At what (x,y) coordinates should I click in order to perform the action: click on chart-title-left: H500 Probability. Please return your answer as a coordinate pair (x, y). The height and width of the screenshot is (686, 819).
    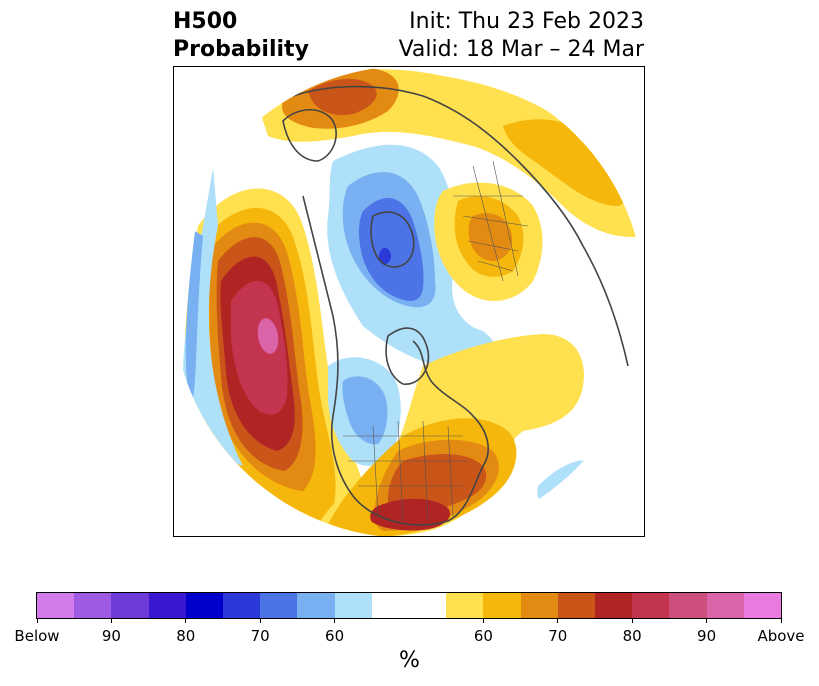
    Looking at the image, I should click on (241, 36).